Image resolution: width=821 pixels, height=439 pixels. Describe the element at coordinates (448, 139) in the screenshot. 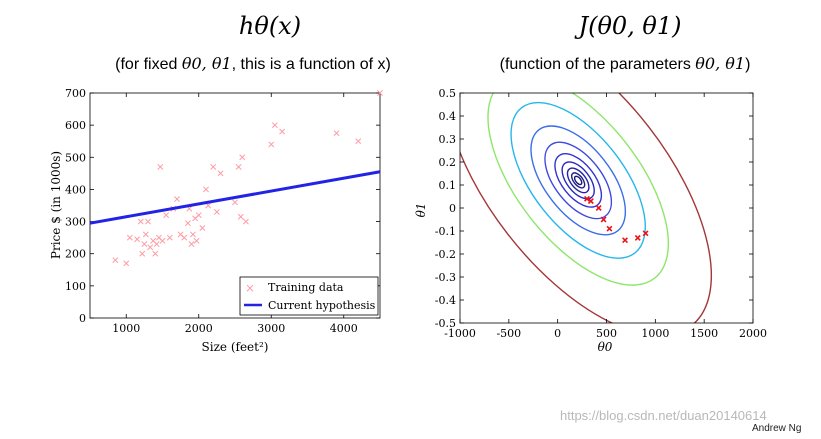

I see `y-tick-label: 0.3` at that location.